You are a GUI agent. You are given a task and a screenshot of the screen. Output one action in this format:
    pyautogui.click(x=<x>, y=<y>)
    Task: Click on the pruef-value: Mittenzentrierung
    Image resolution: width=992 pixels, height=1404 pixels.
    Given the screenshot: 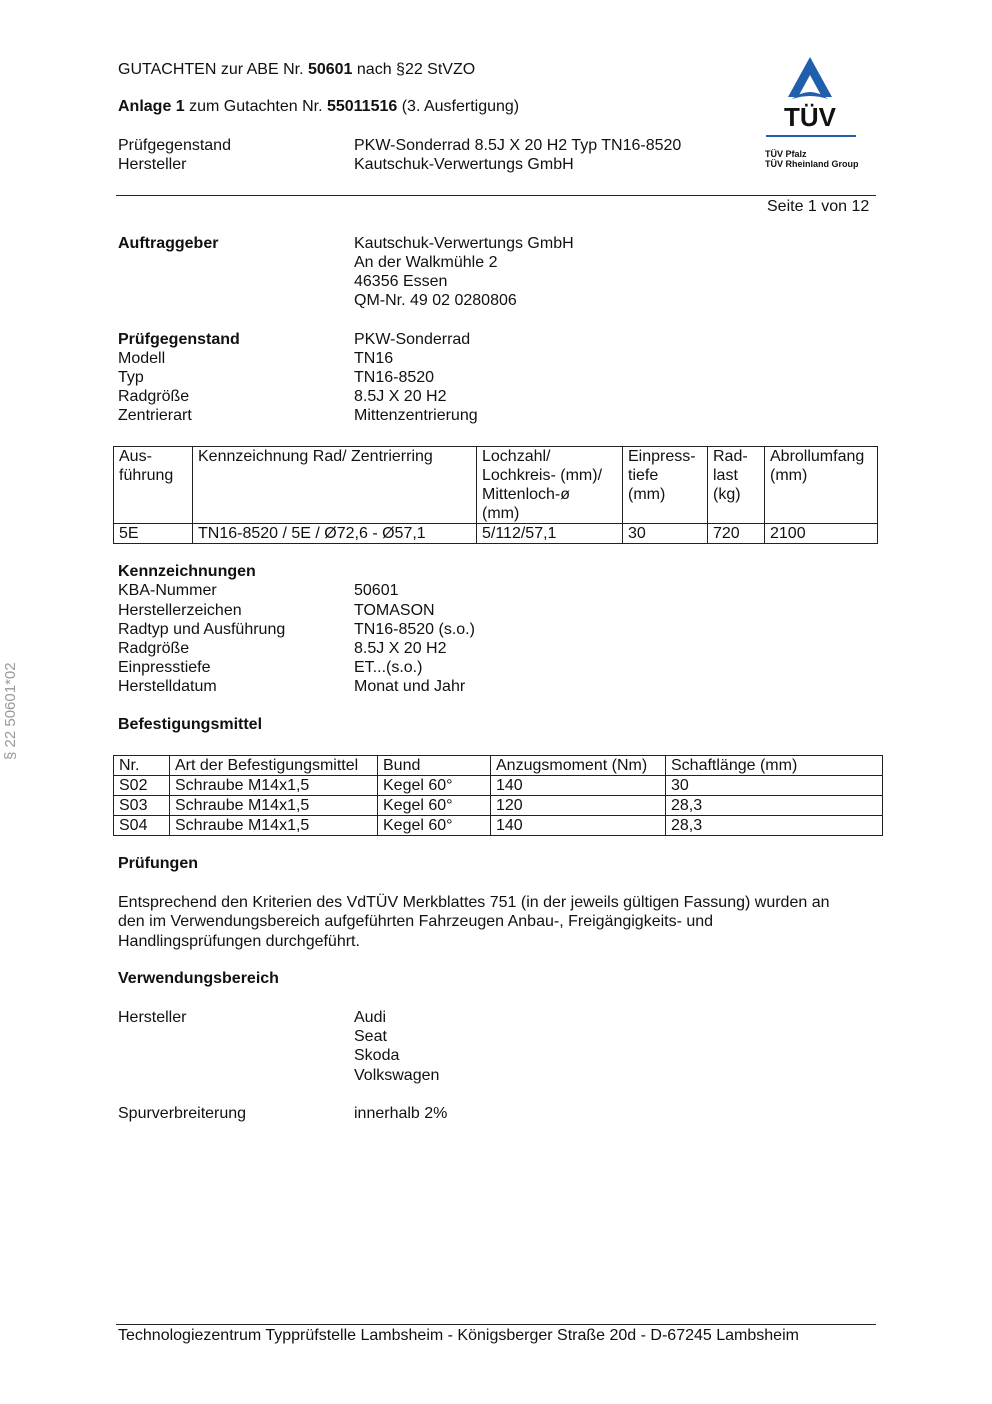 What is the action you would take?
    pyautogui.click(x=416, y=415)
    